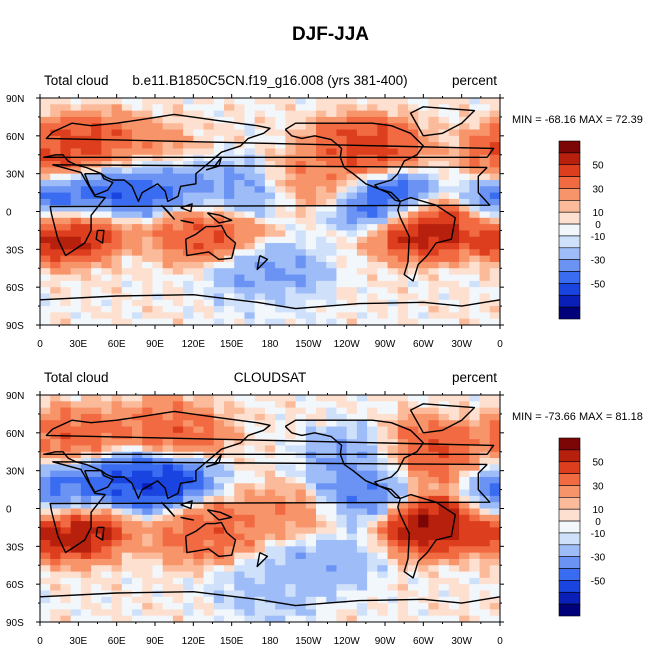  Describe the element at coordinates (76, 80) in the screenshot. I see `variable-label: Total cloud` at that location.